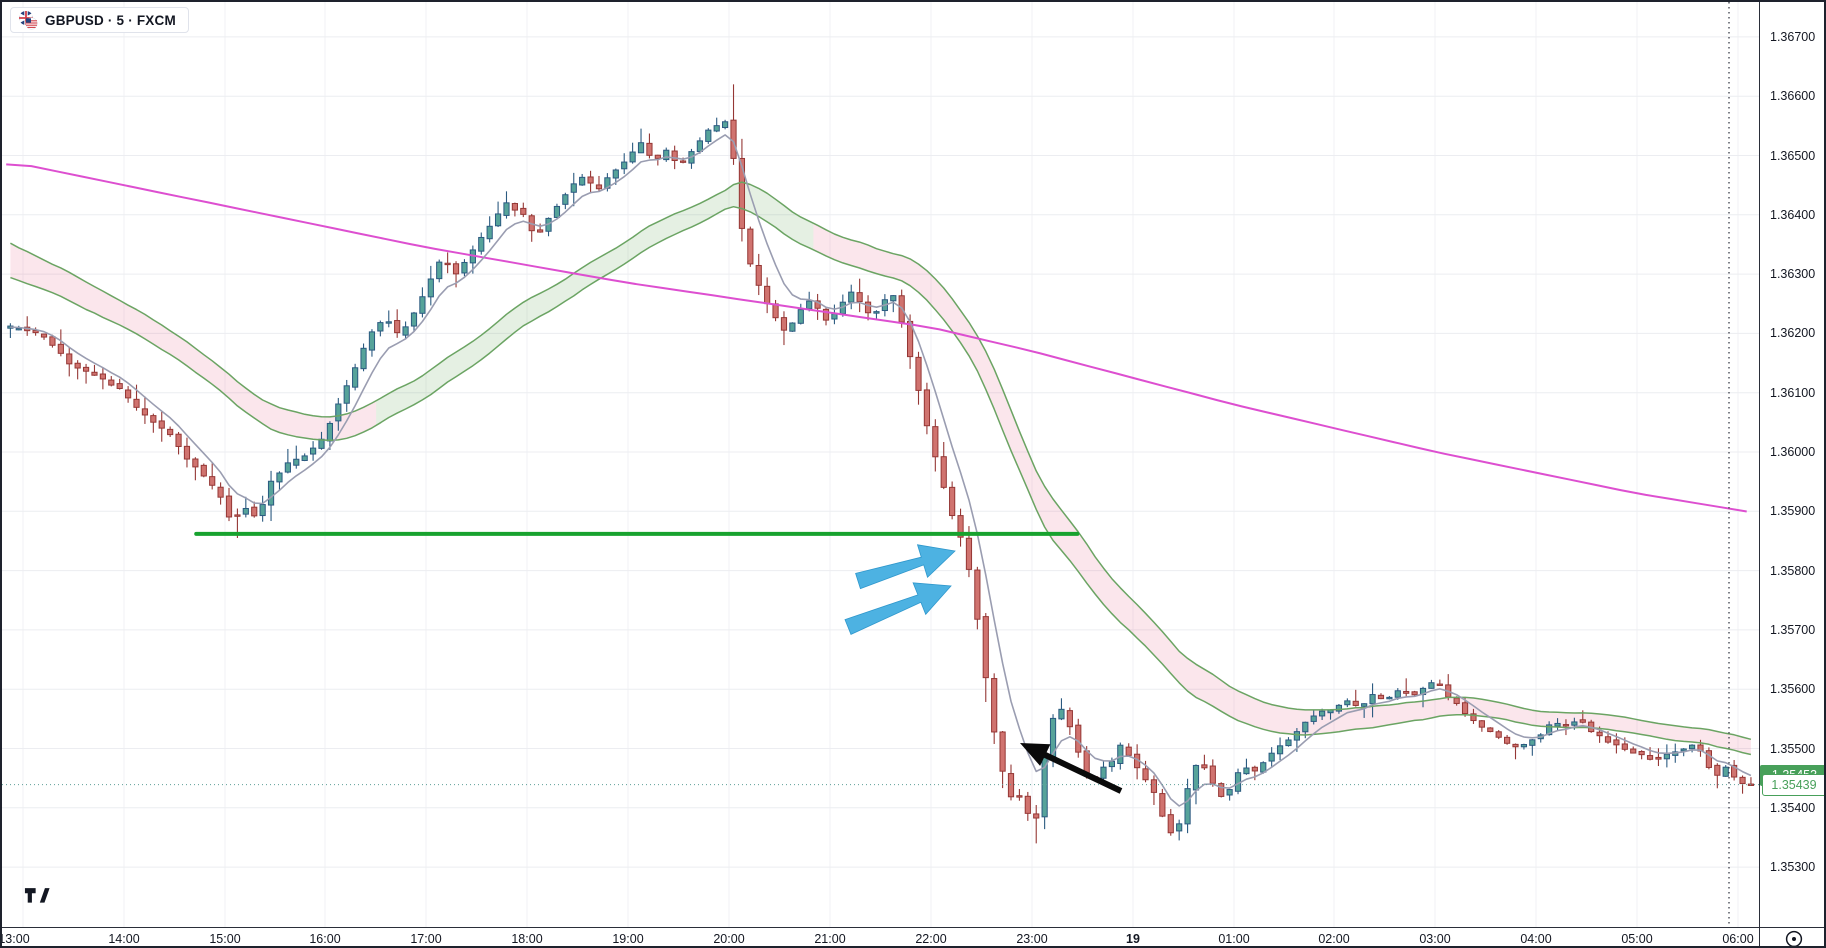  I want to click on tradingview-logo, so click(39, 896).